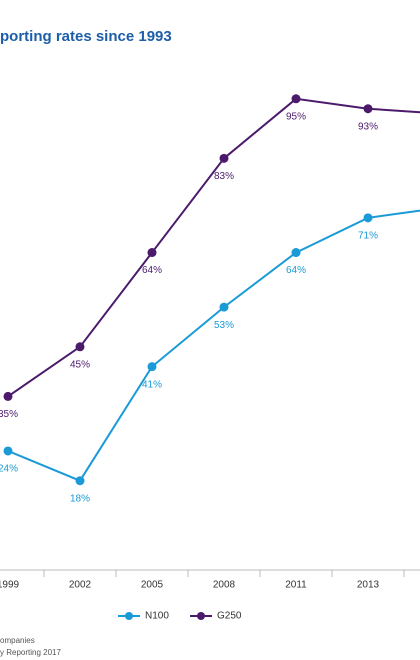  What do you see at coordinates (296, 585) in the screenshot?
I see `x-tick-label: 2011` at bounding box center [296, 585].